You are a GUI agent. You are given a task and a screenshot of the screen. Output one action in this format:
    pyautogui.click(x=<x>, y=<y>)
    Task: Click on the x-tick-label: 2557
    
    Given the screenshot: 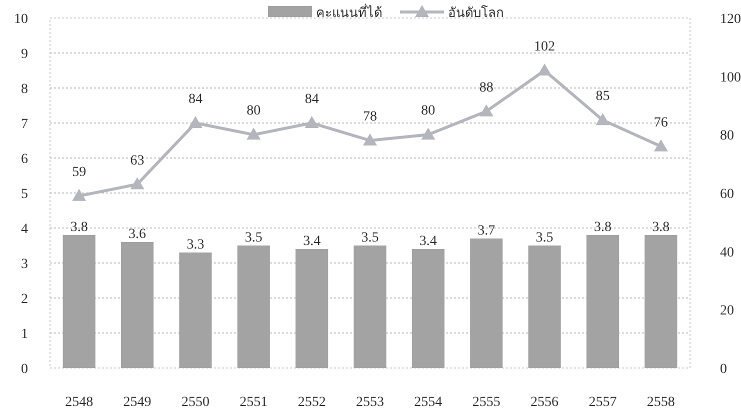 What is the action you would take?
    pyautogui.click(x=602, y=402)
    